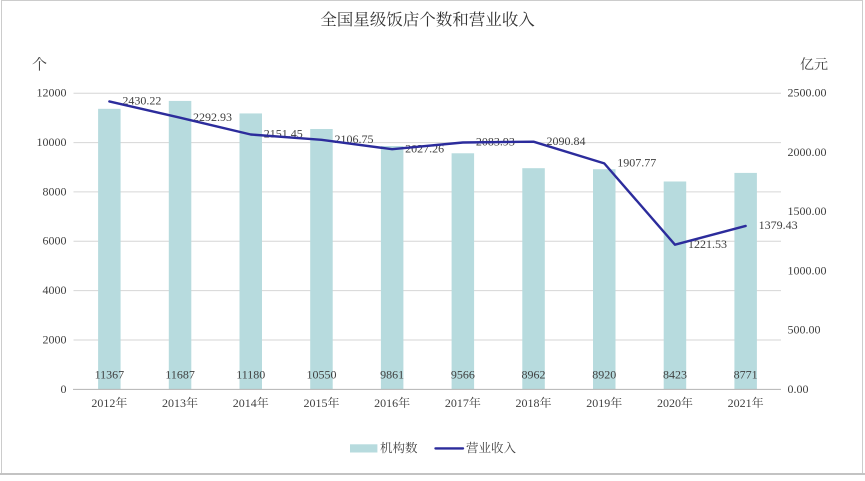 Image resolution: width=865 pixels, height=481 pixels. I want to click on svg-text: 2012, so click(103, 403).